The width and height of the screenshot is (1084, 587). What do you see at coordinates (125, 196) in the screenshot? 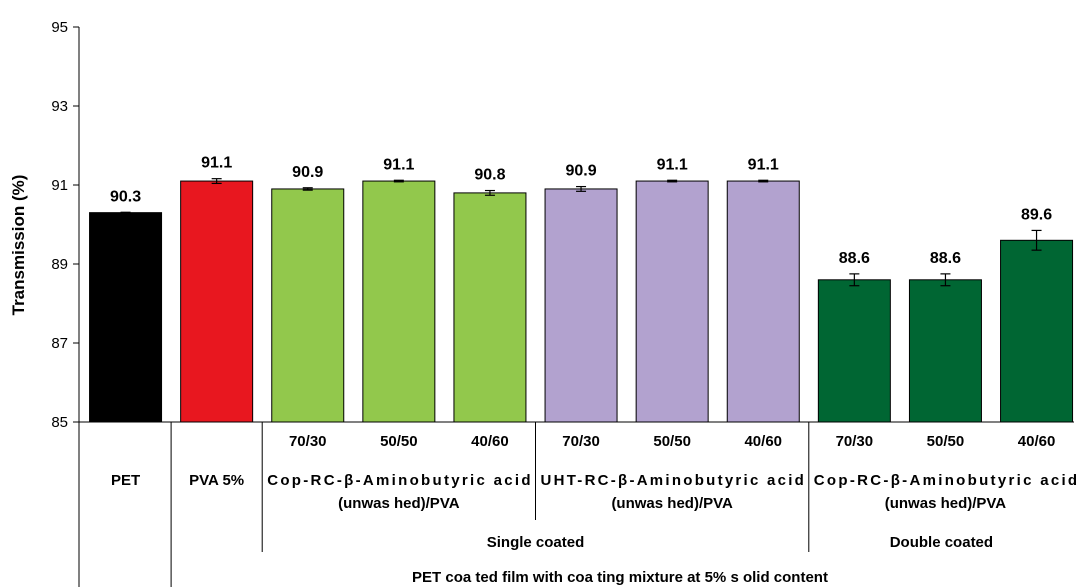
I see `data-label: 90.3` at bounding box center [125, 196].